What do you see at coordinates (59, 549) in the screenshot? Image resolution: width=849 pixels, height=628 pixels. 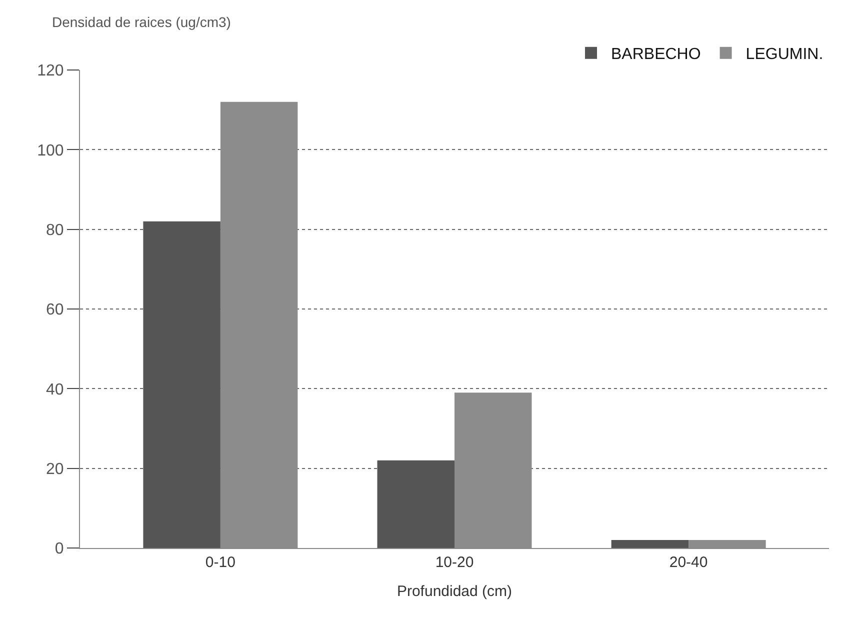 I see `y-tick-label: 0` at bounding box center [59, 549].